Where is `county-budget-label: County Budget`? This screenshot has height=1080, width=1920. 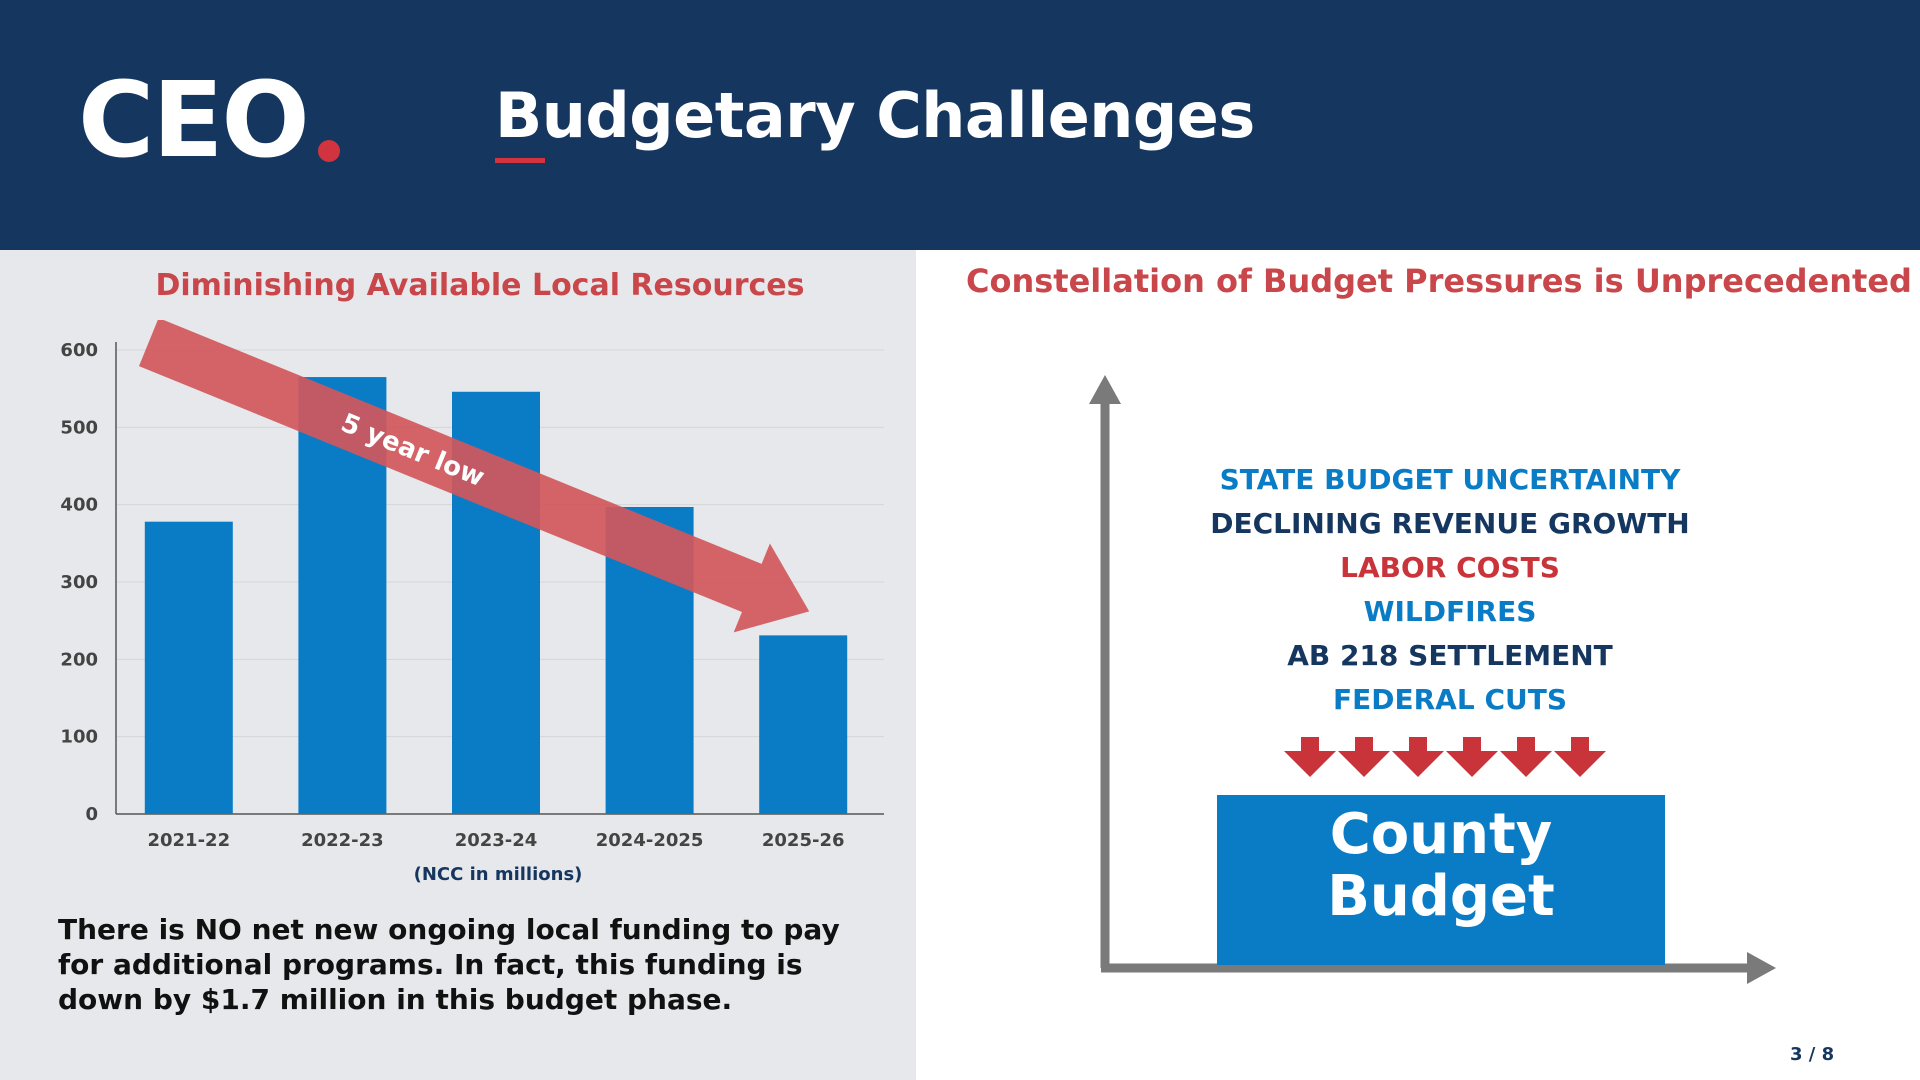
county-budget-label: County Budget is located at coordinates (1441, 866).